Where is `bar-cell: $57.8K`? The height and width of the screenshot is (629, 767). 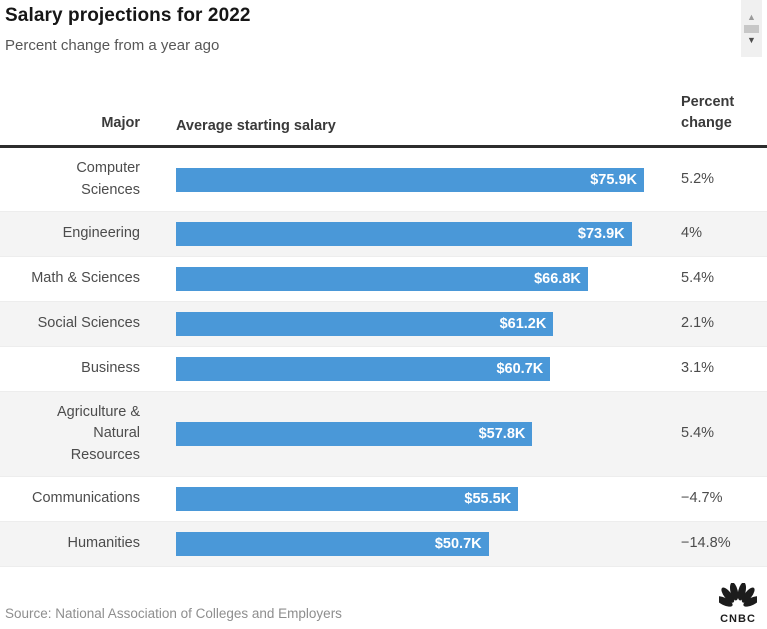 bar-cell: $57.8K is located at coordinates (410, 434).